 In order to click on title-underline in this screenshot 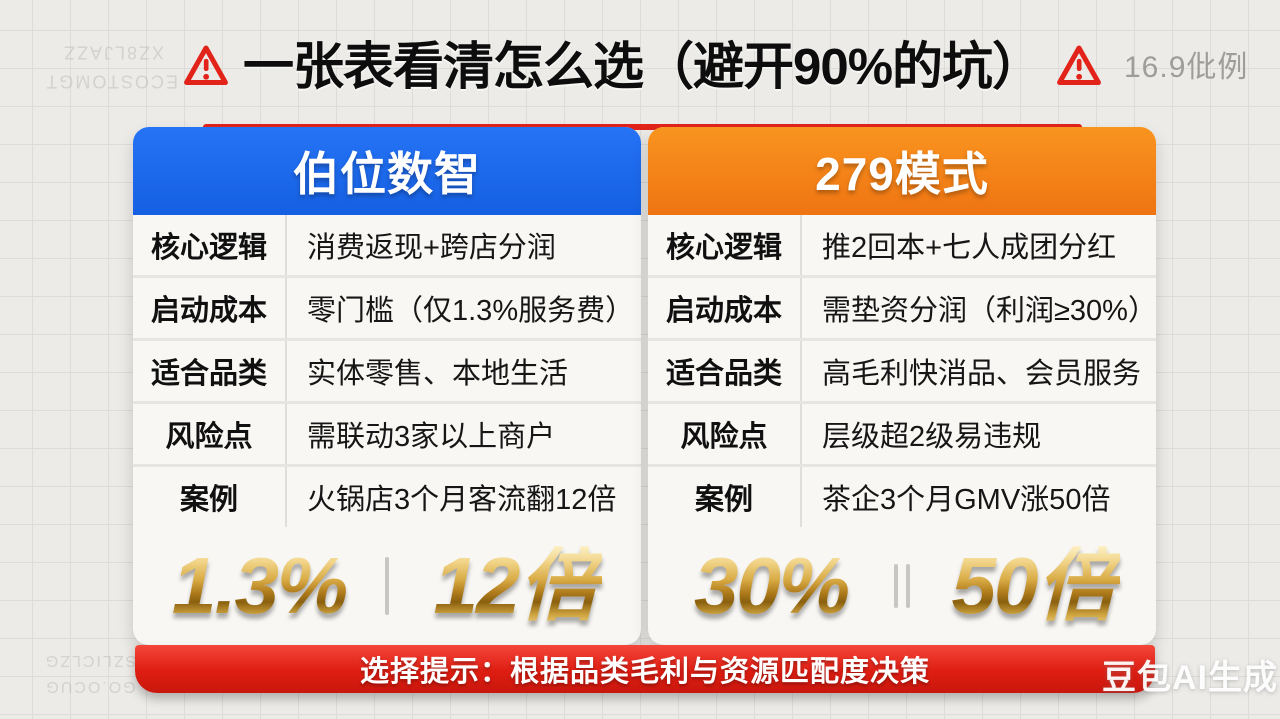, I will do `click(642, 127)`.